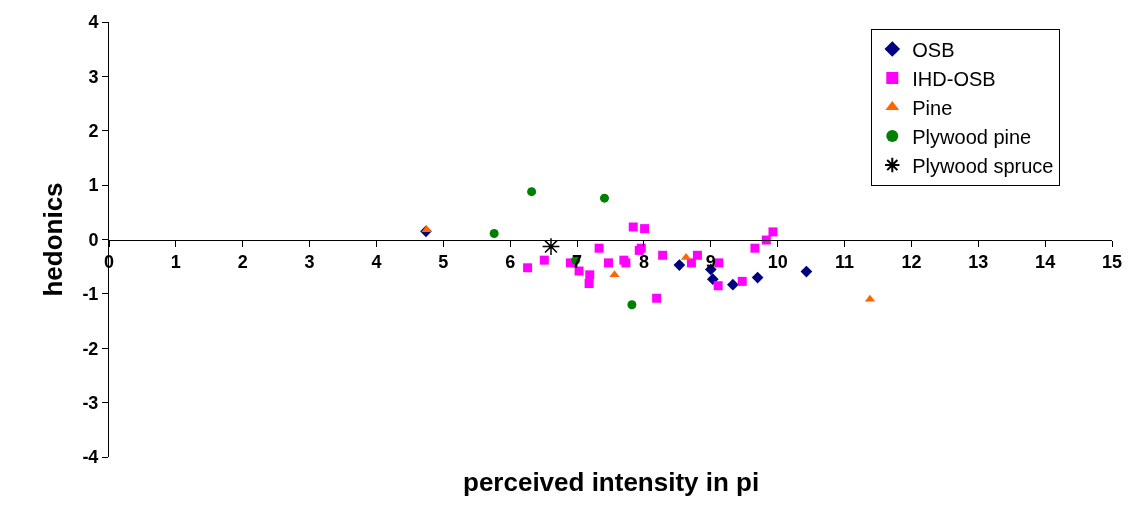  I want to click on legend-label: Pine, so click(932, 107).